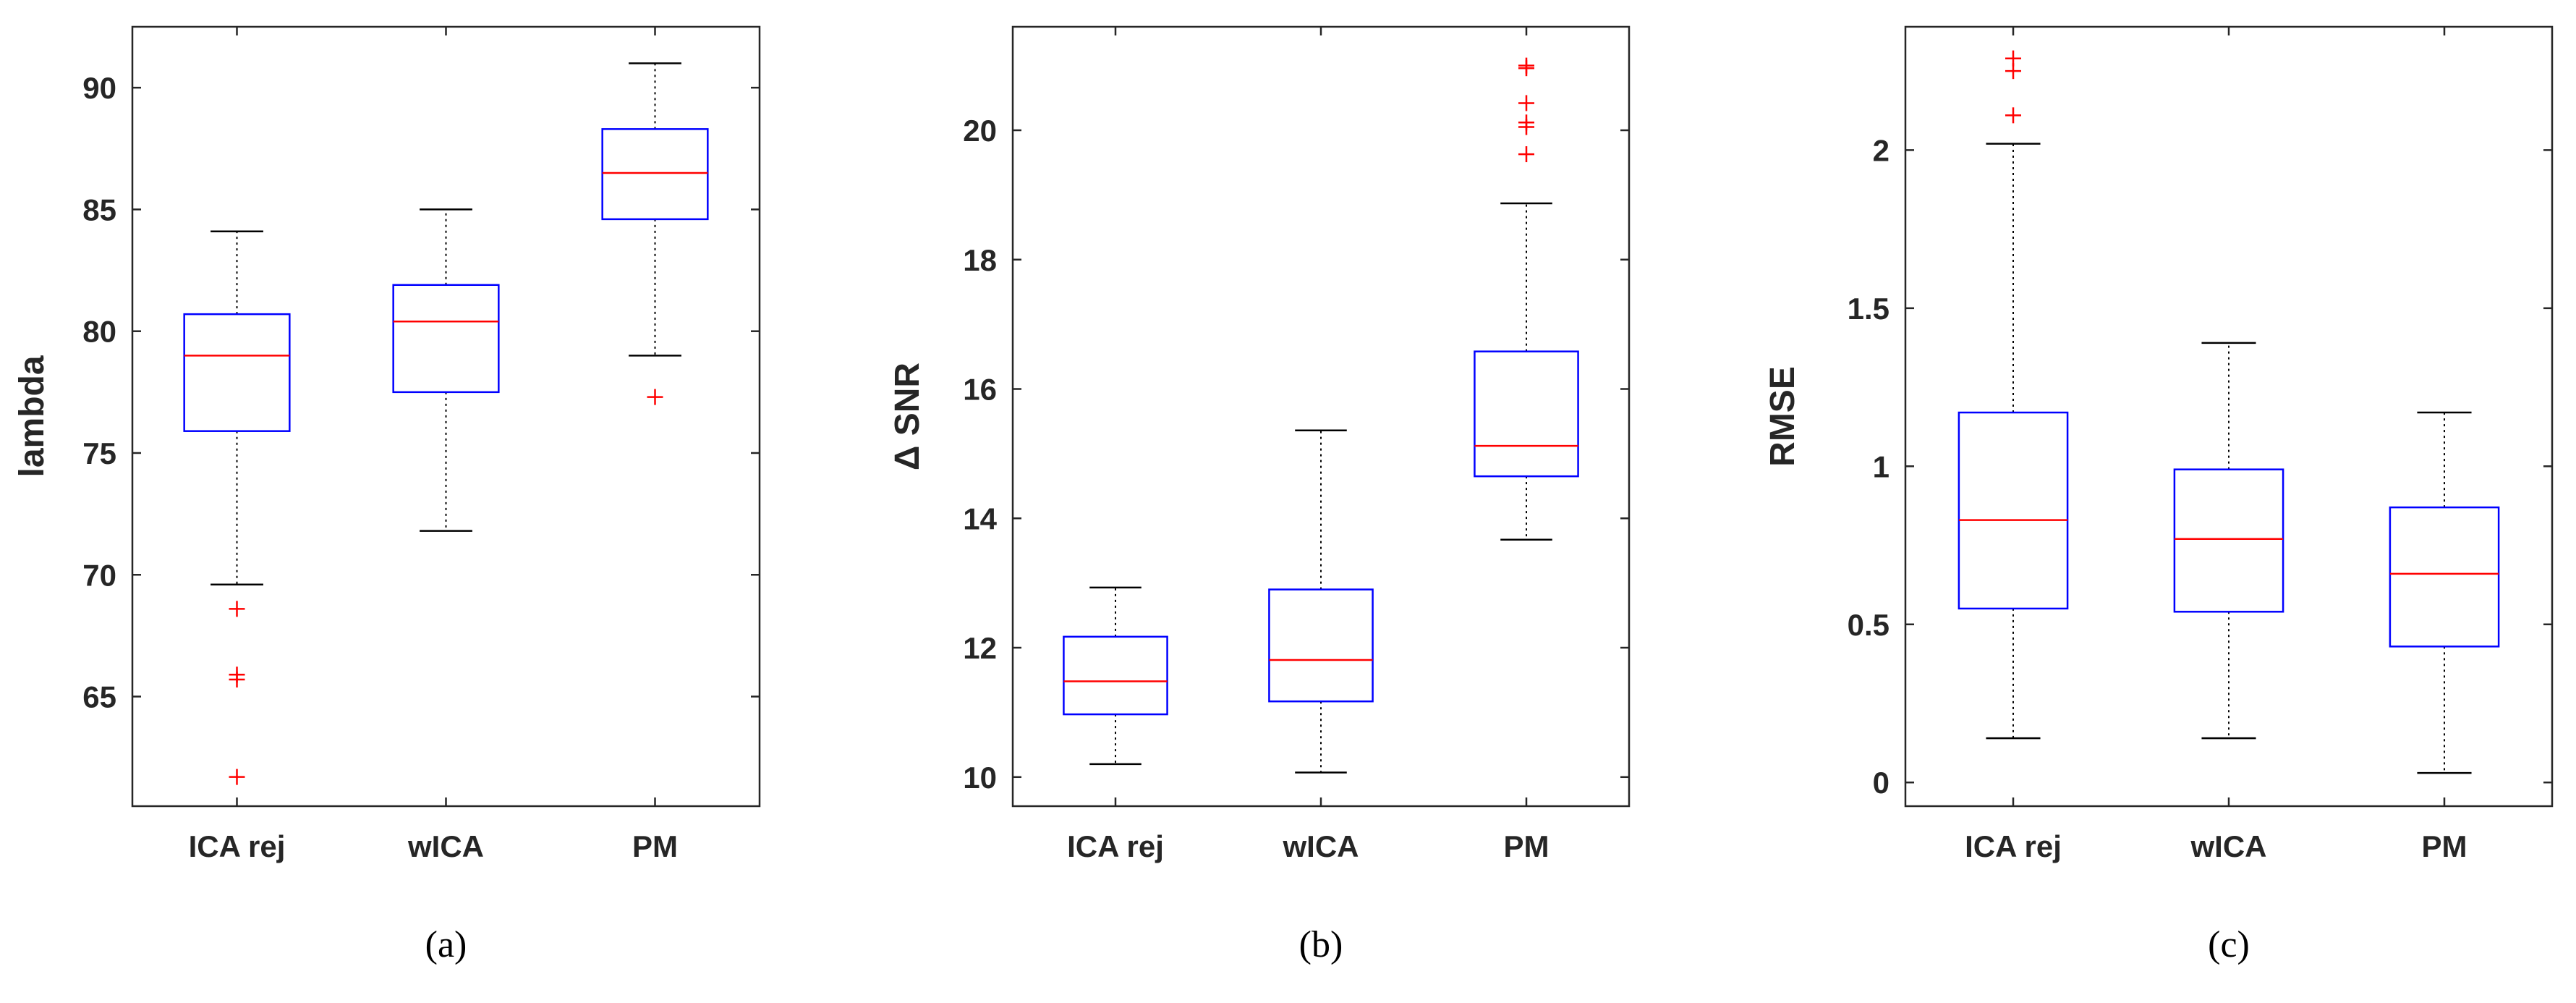 Image resolution: width=2576 pixels, height=1003 pixels. Describe the element at coordinates (1881, 783) in the screenshot. I see `y-tick-label: 0` at that location.